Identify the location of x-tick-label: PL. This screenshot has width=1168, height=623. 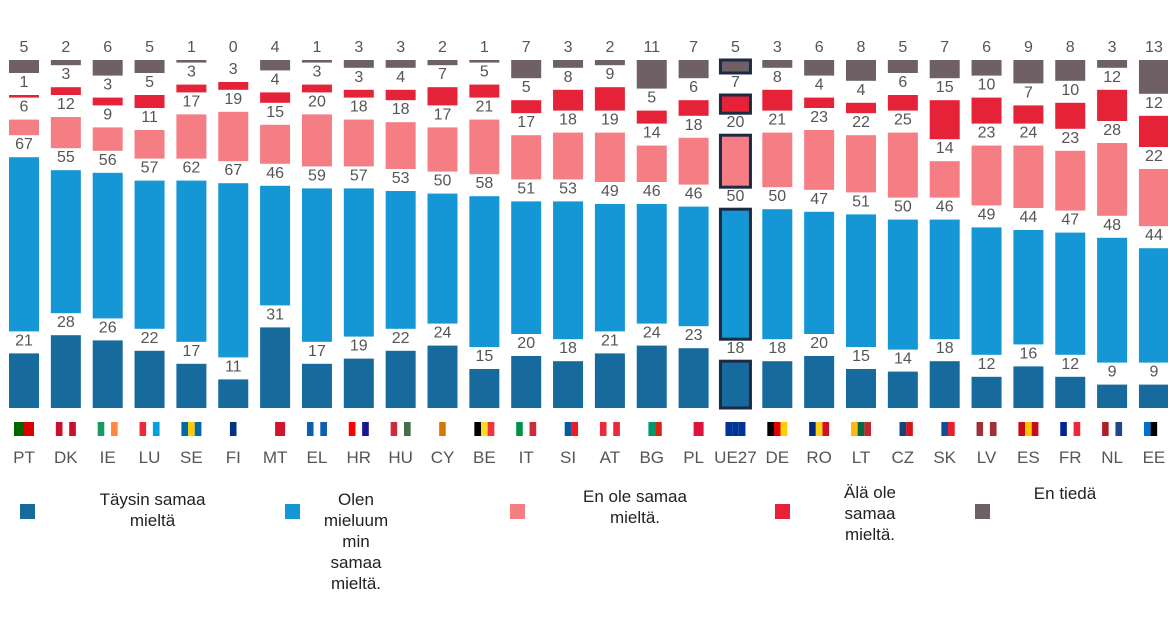
(693, 457).